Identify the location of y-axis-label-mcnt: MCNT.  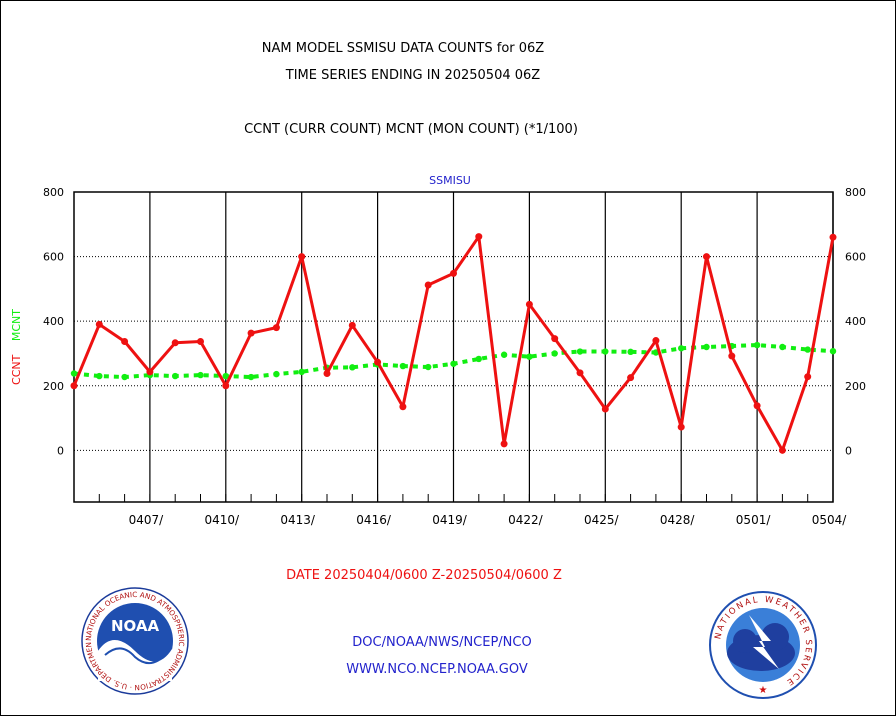
(16, 325).